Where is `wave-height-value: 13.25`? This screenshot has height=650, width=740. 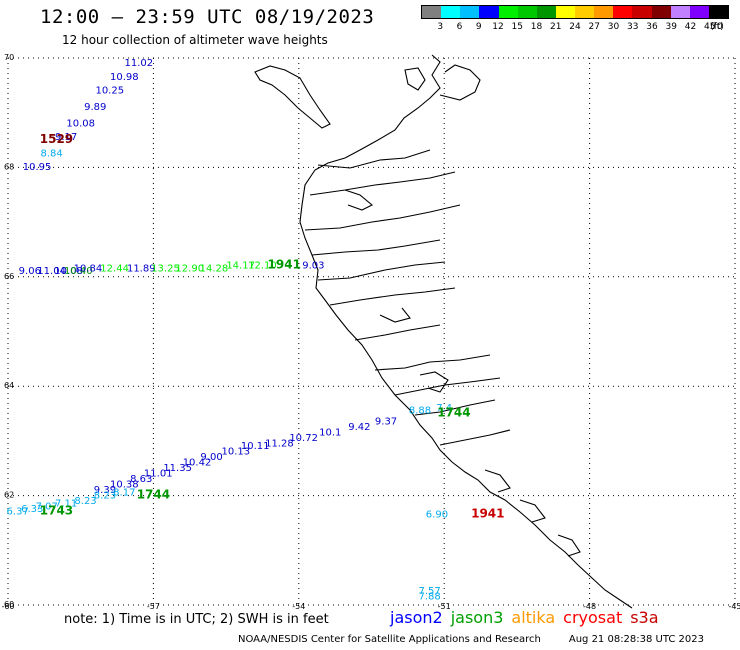 wave-height-value: 13.25 is located at coordinates (165, 268).